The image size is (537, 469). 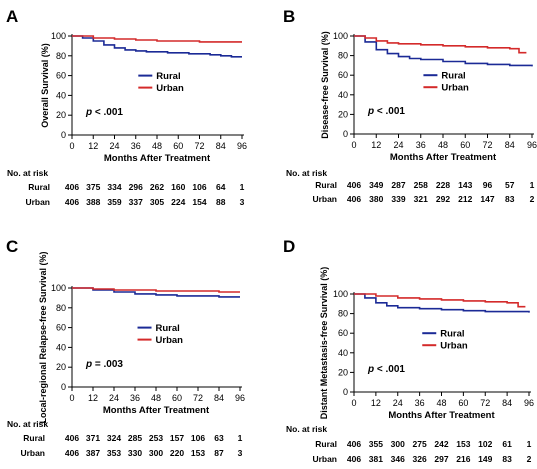 What do you see at coordinates (532, 145) in the screenshot?
I see `x-tick-label: 96` at bounding box center [532, 145].